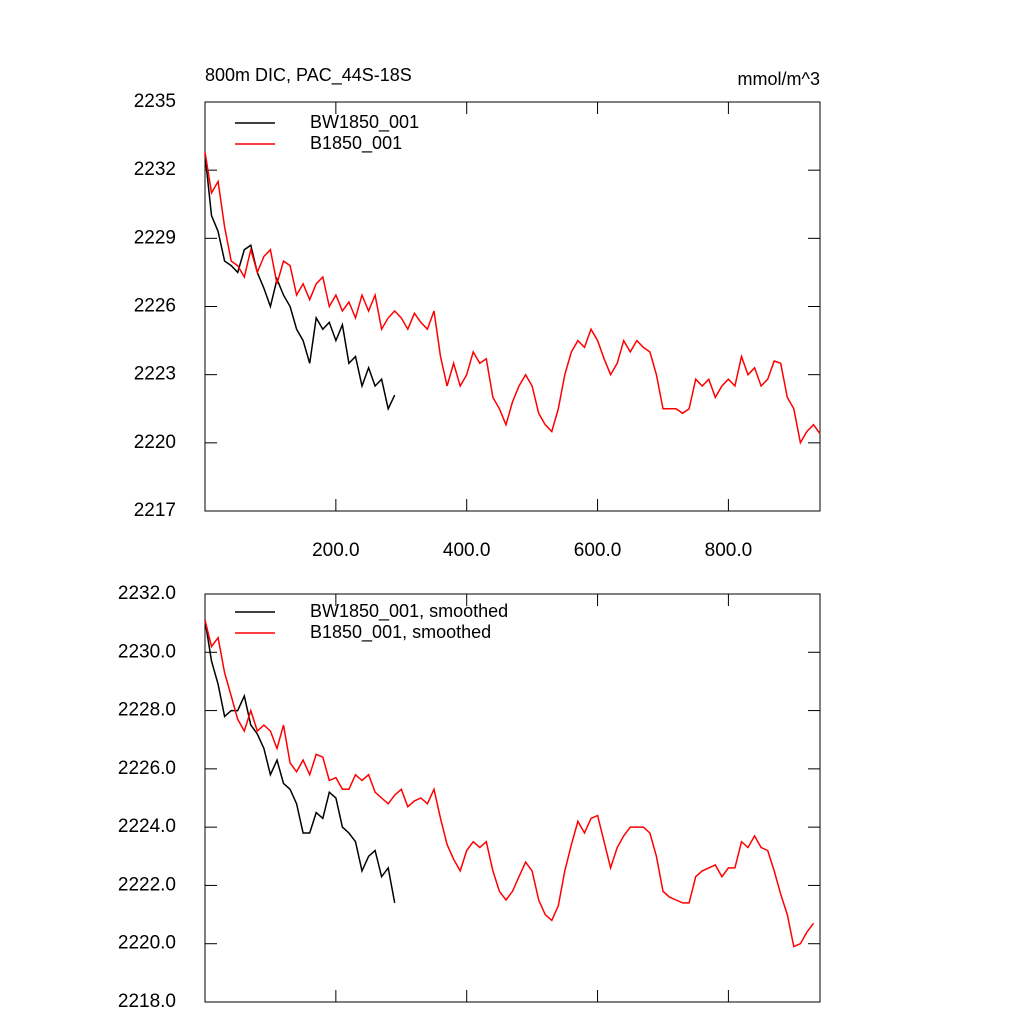  Describe the element at coordinates (147, 651) in the screenshot. I see `y-tick-label: 2230.0` at that location.